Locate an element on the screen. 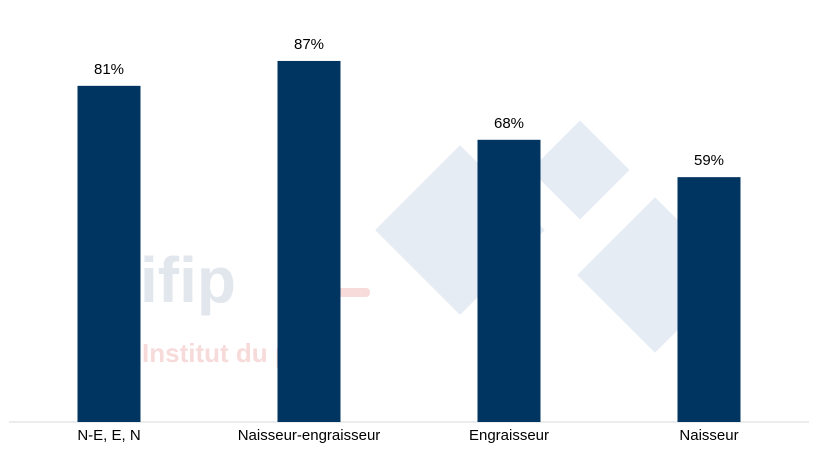 This screenshot has width=820, height=460. value-label: 68% is located at coordinates (509, 123).